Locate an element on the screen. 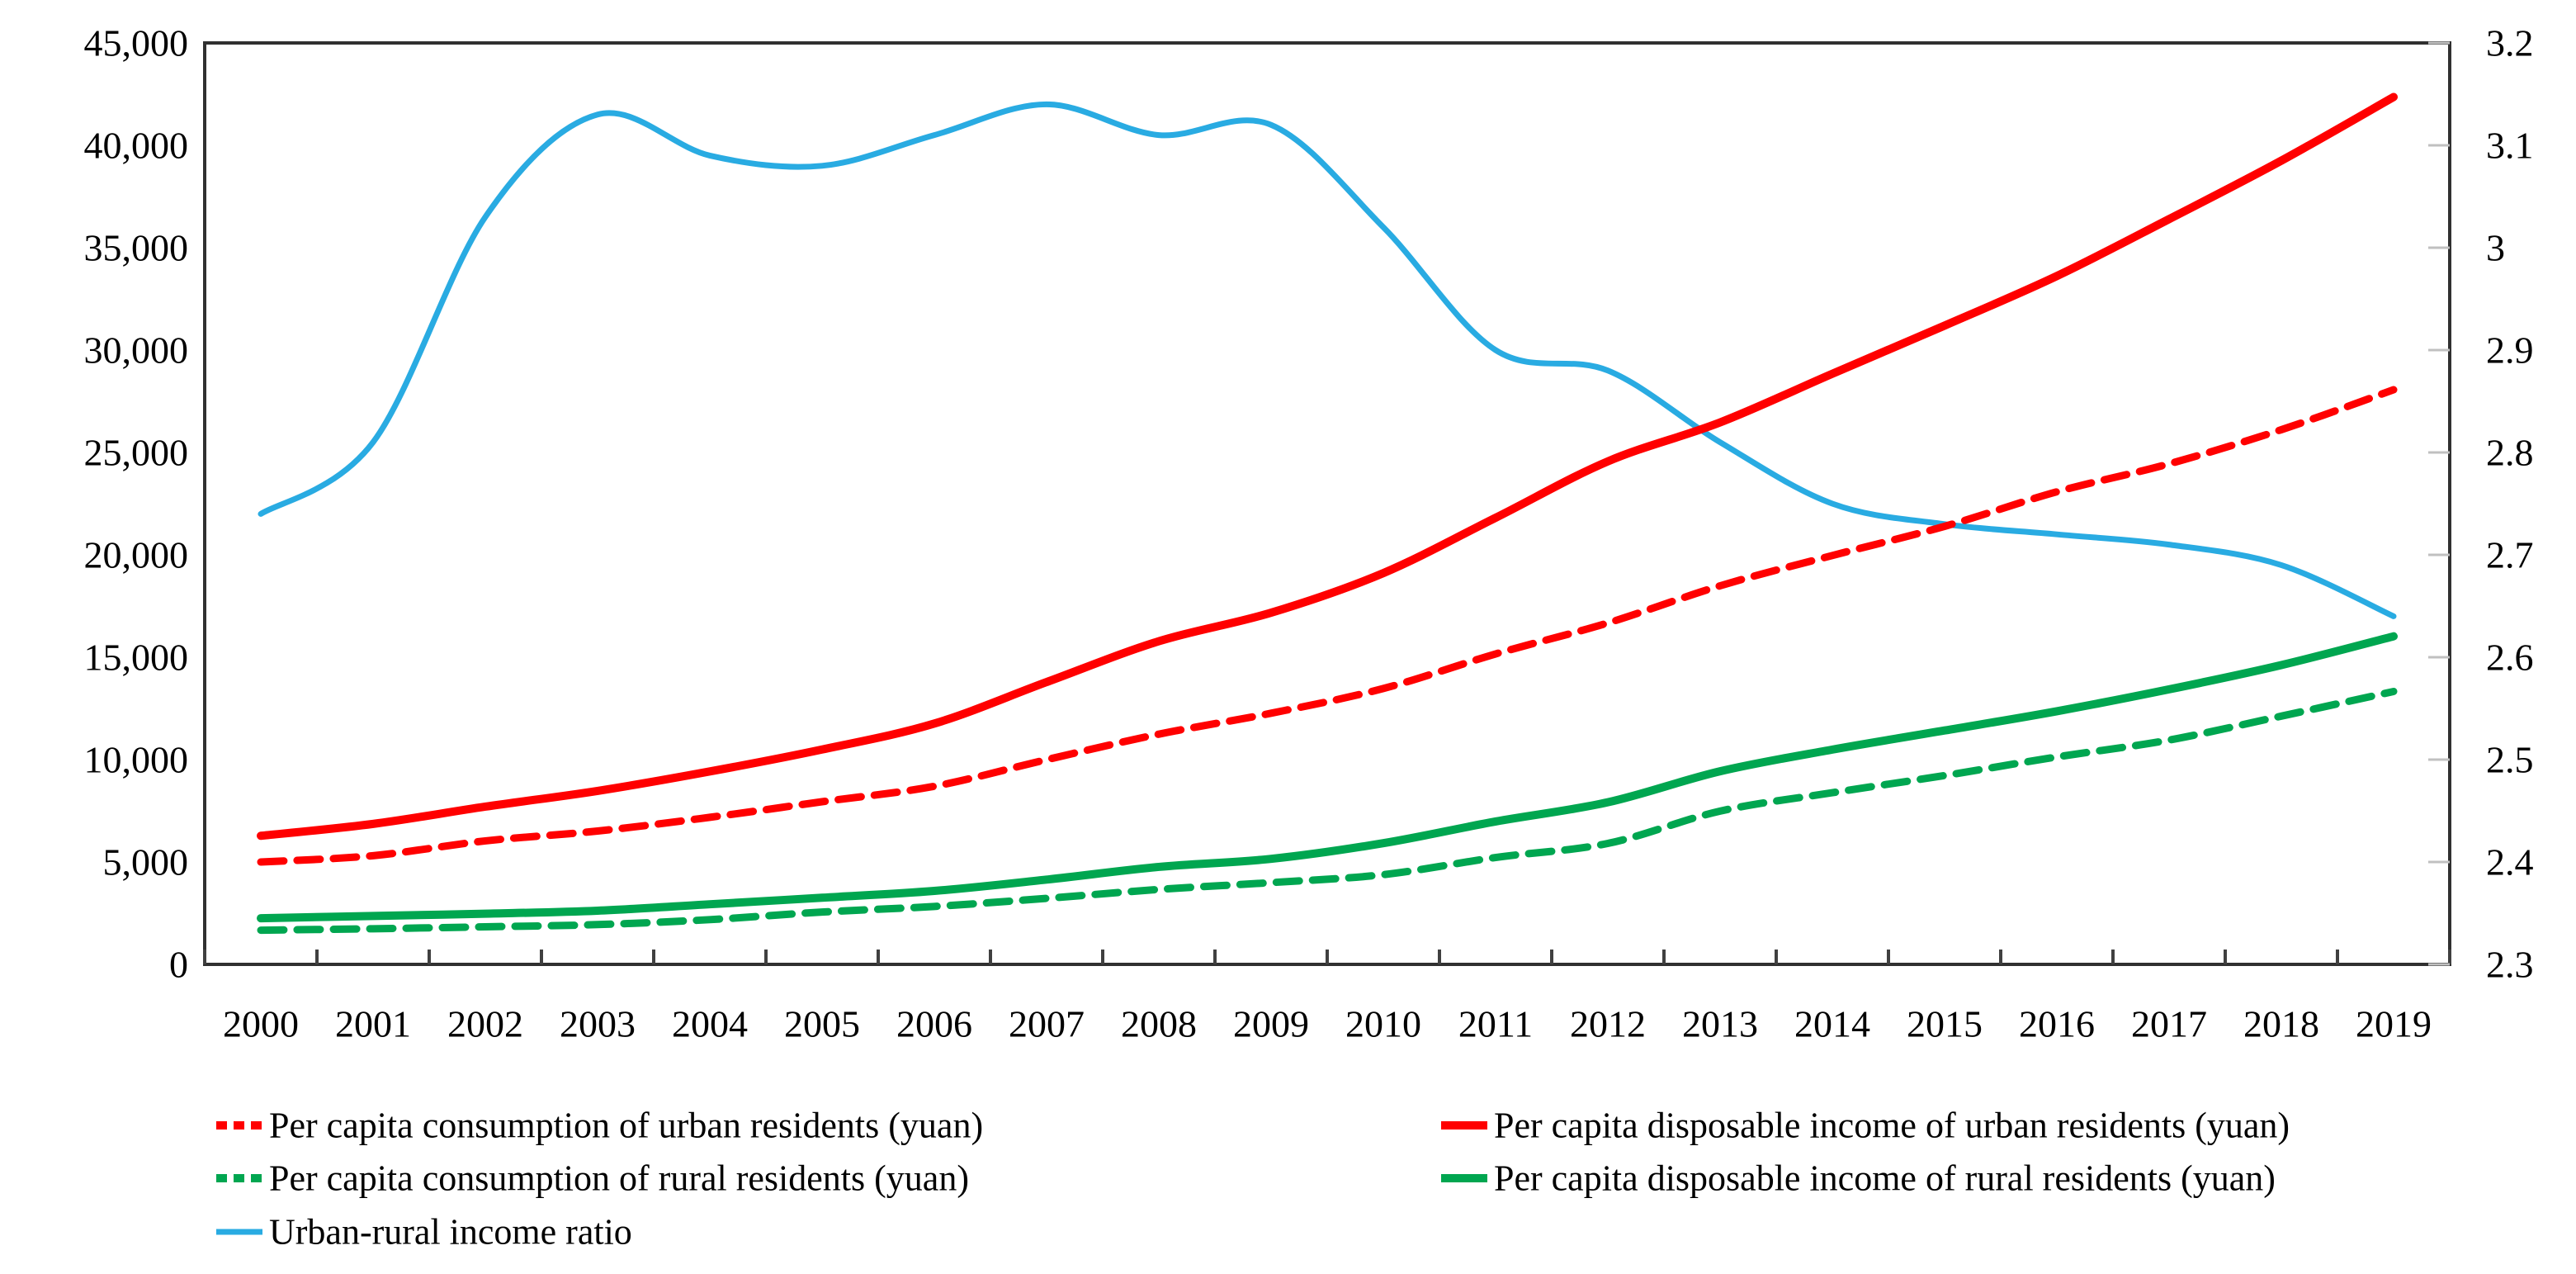 The height and width of the screenshot is (1274, 2576). left-axis-tick-label: 40,000 is located at coordinates (136, 146).